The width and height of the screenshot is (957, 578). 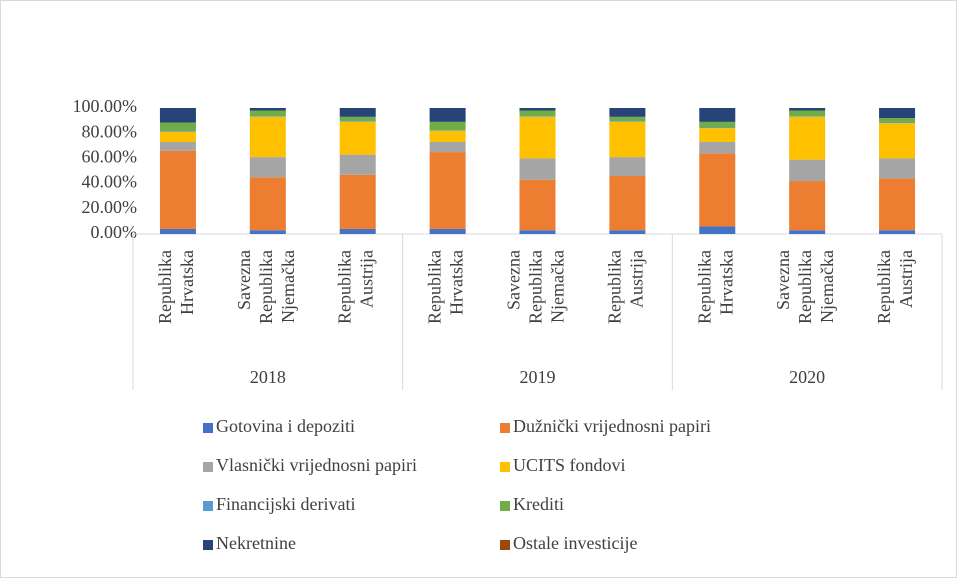 I want to click on y-tick-label: 60.00%, so click(x=110, y=157).